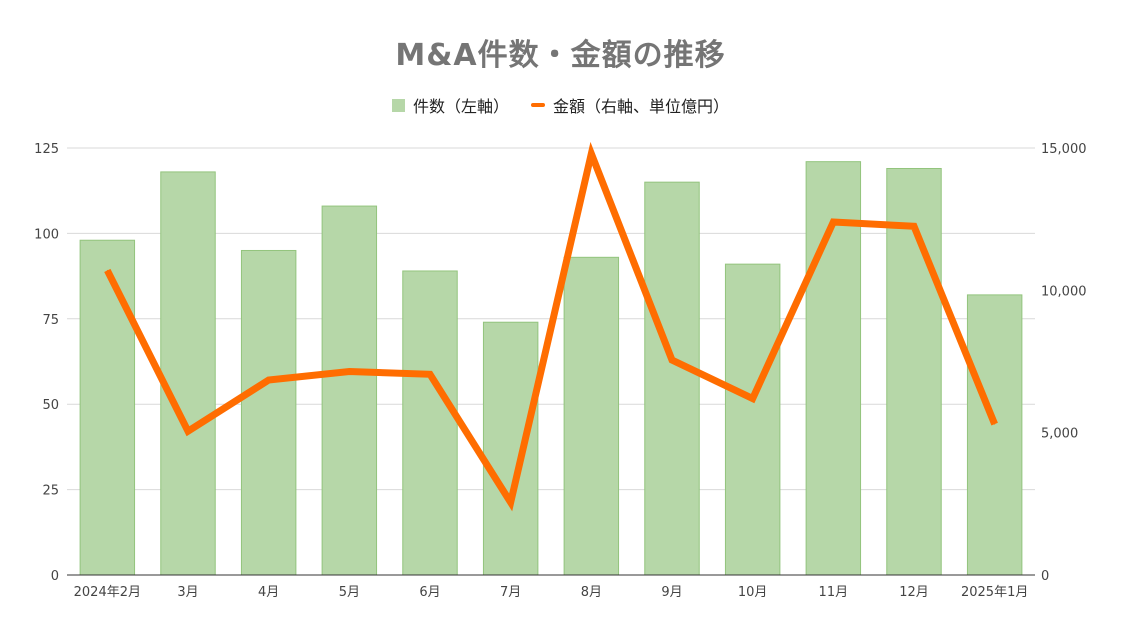 The image size is (1121, 634). I want to click on y-left-tick-label: 100, so click(46, 234).